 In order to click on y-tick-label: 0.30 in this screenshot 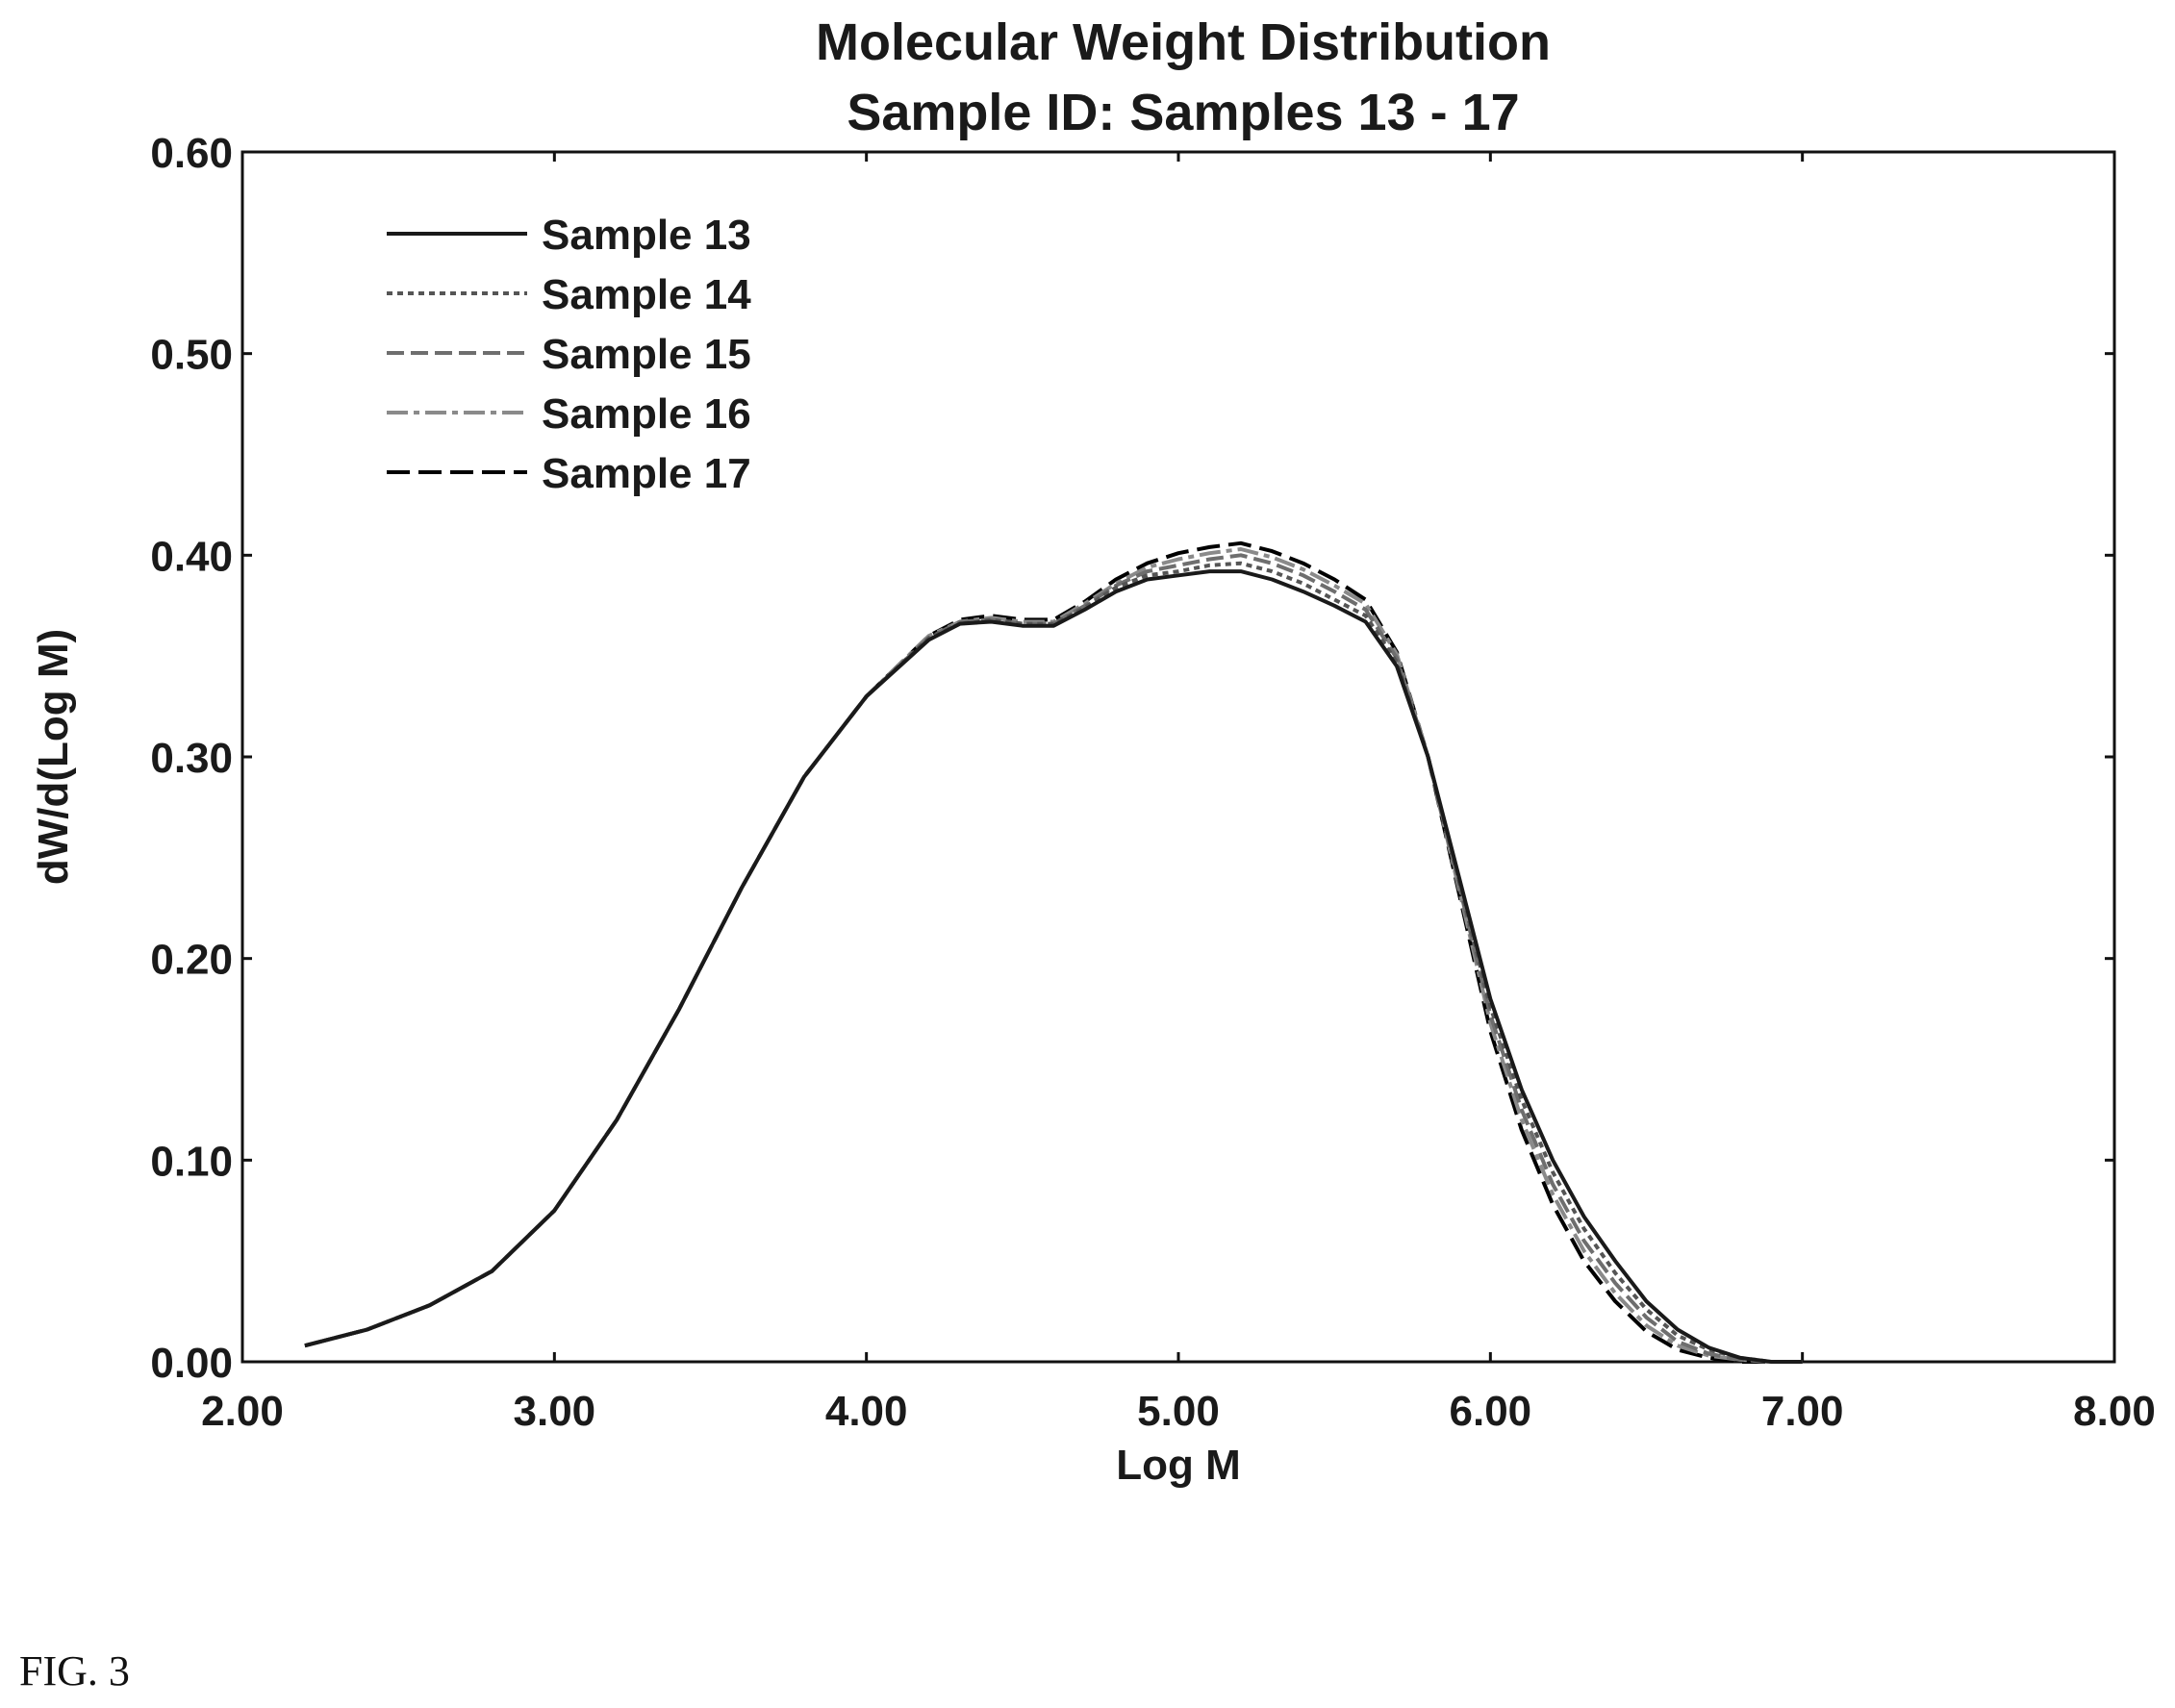, I will do `click(192, 758)`.